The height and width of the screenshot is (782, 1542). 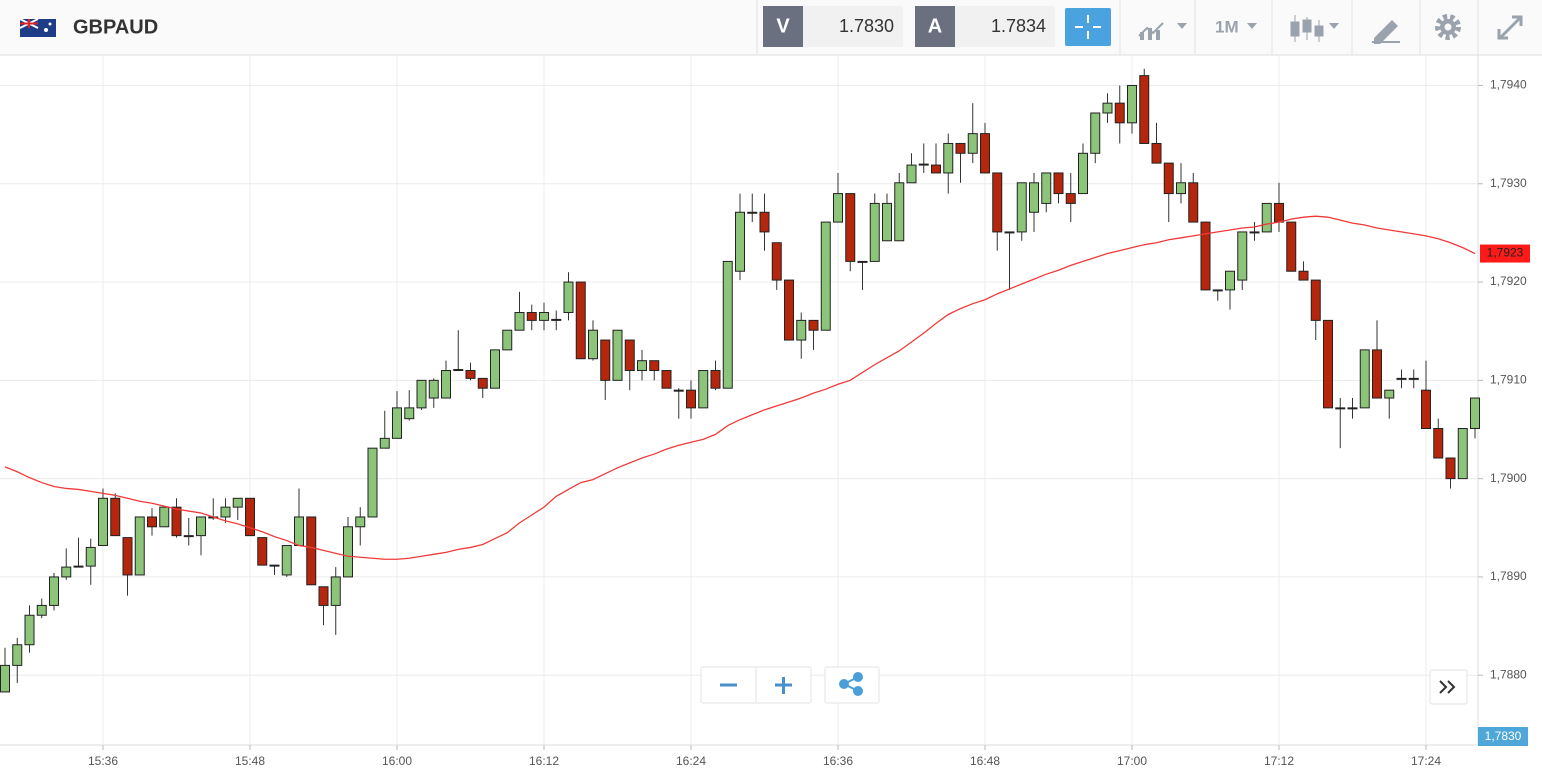 What do you see at coordinates (1252, 26) in the screenshot?
I see `timeframe-caret` at bounding box center [1252, 26].